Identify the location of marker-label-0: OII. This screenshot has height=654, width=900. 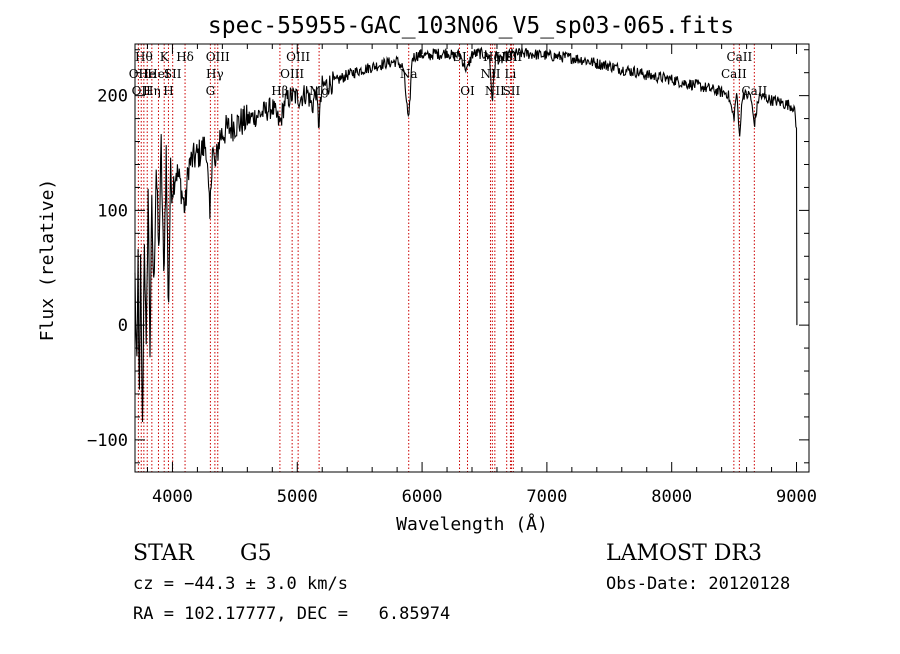
(139, 74).